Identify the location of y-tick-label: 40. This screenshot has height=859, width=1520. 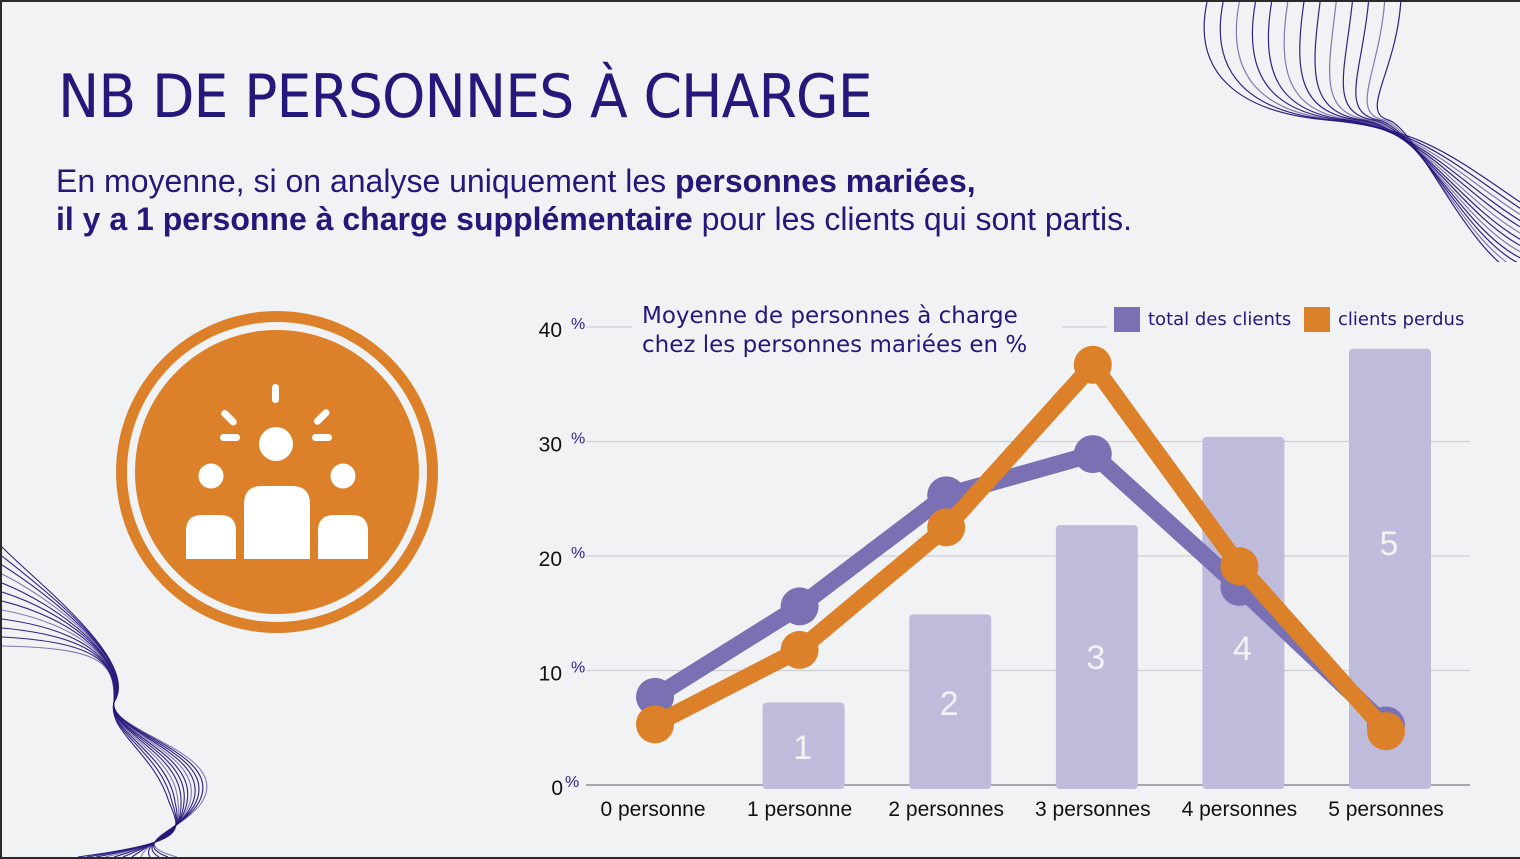
(550, 330).